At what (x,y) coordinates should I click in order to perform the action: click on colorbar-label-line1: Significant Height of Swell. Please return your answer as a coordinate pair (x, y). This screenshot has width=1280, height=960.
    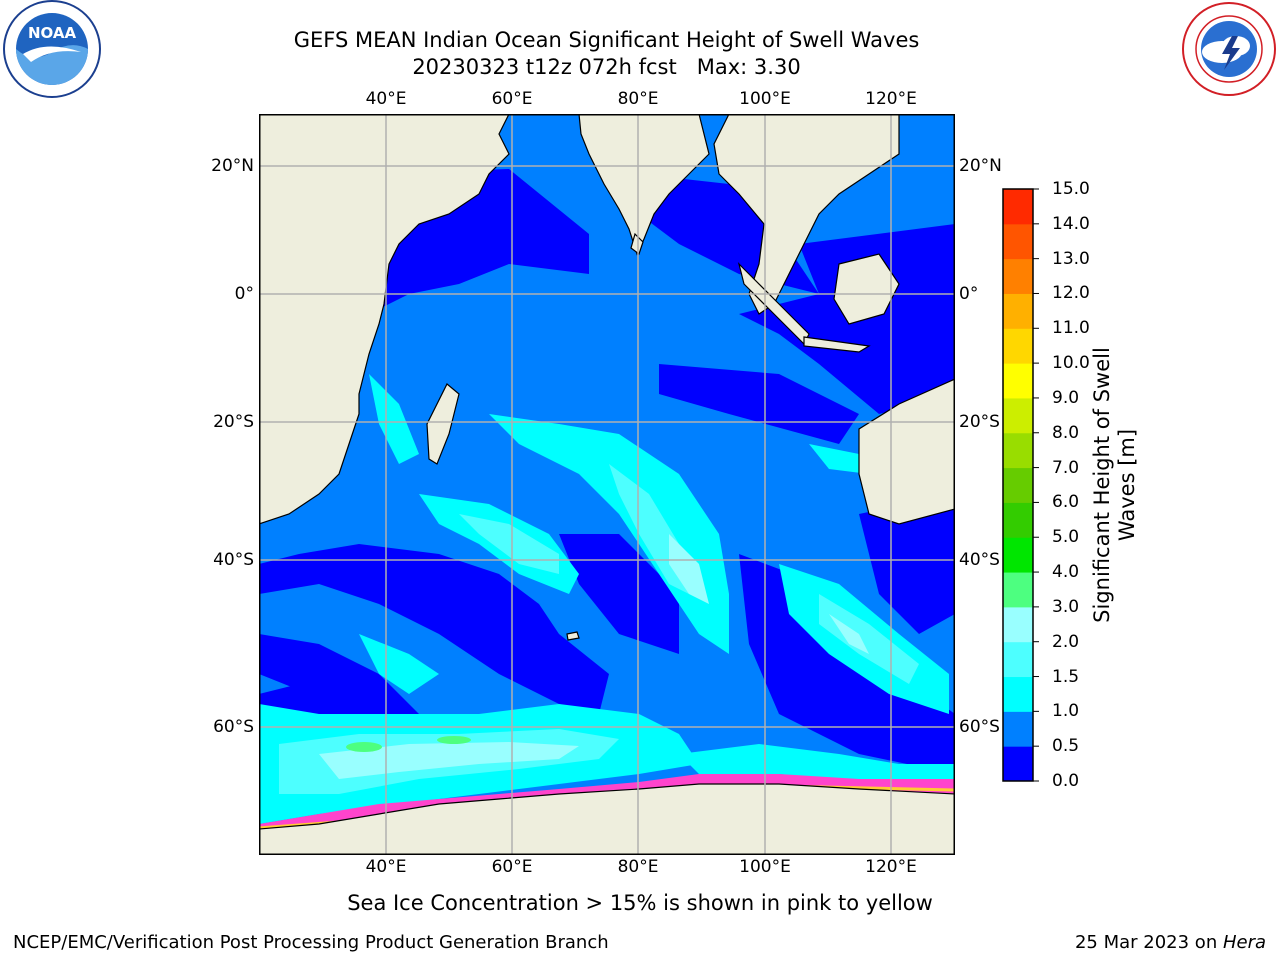
    Looking at the image, I should click on (1102, 485).